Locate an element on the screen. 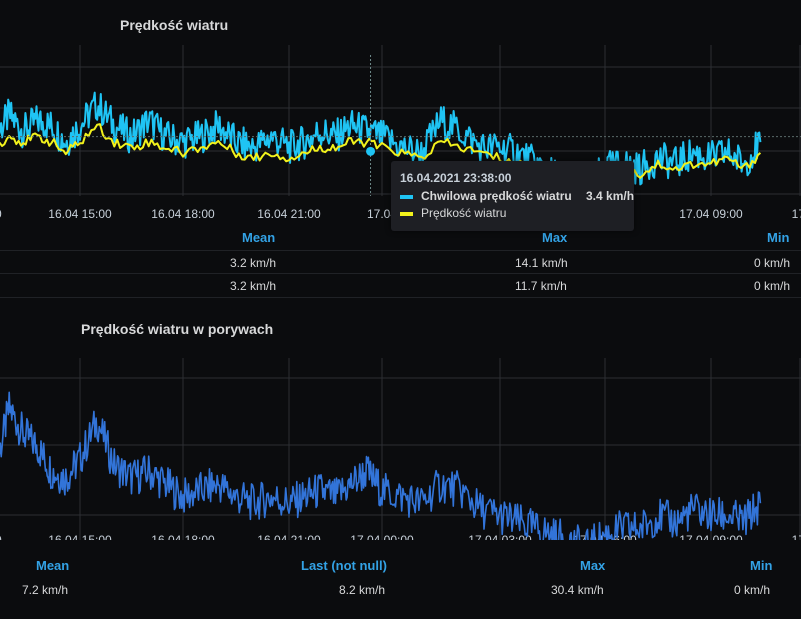  hover-point is located at coordinates (371, 151).